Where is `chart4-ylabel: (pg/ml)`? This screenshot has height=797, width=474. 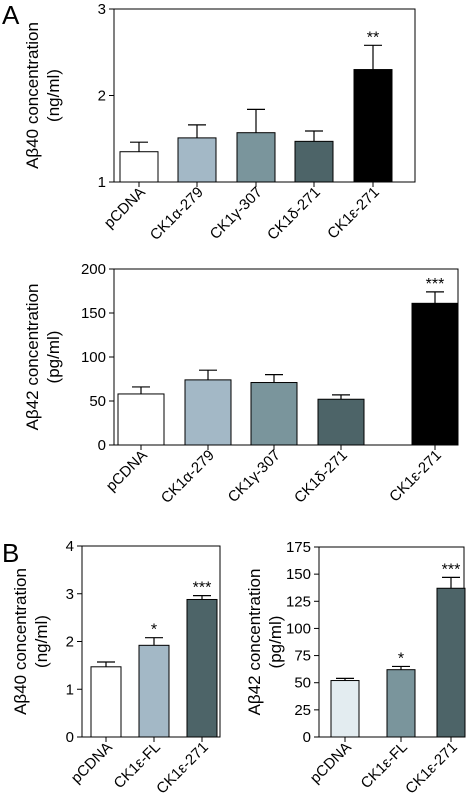 chart4-ylabel: (pg/ml) is located at coordinates (275, 642).